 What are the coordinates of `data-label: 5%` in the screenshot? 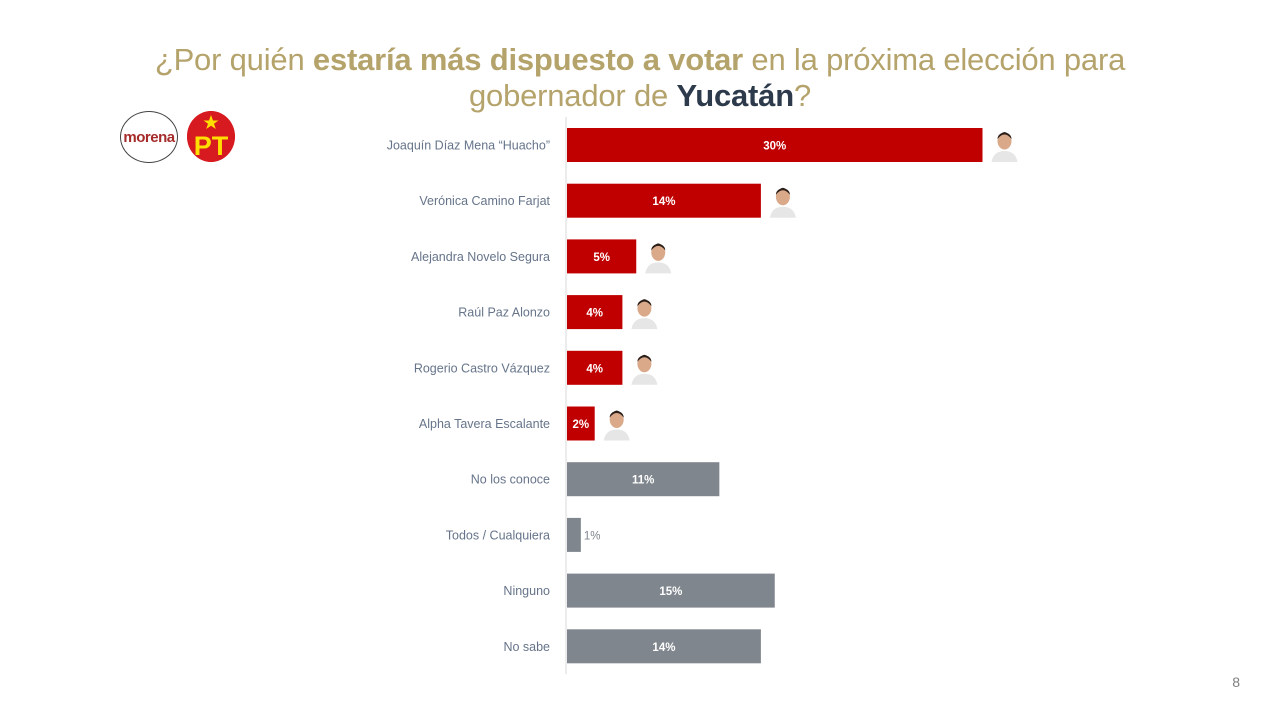 It's located at (601, 258).